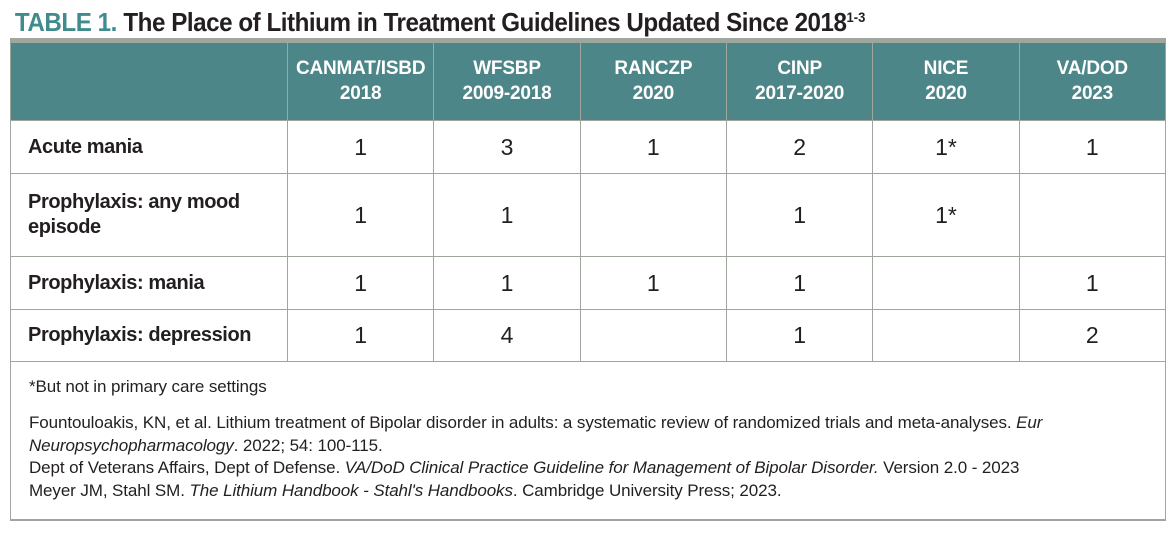  I want to click on table-row: Prophylaxis: mania 1 1 1 1 1, so click(588, 283).